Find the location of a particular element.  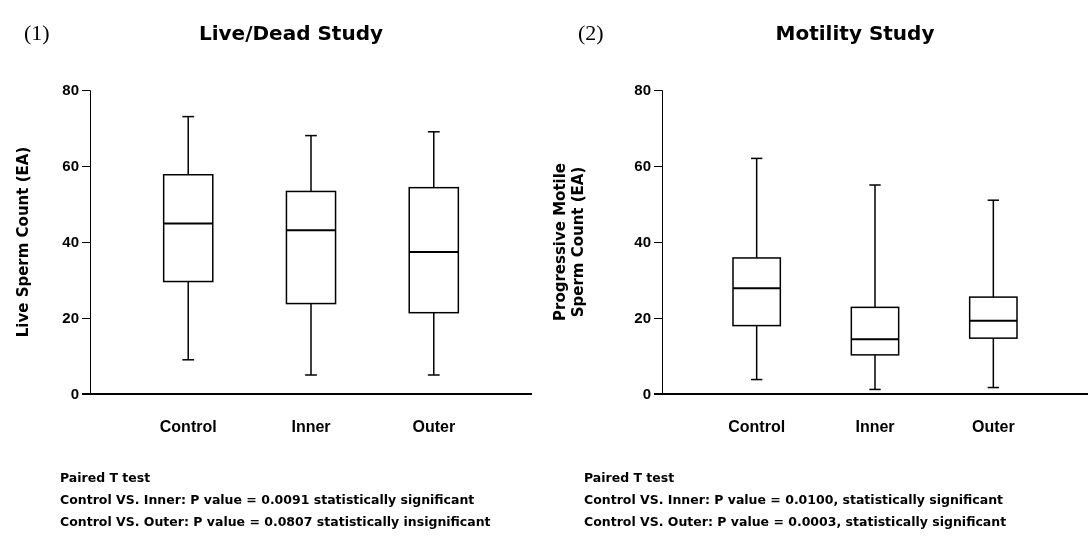

text: Control VS. Outer: P value = 0.0807 statistically insignificant is located at coordinates (275, 521).